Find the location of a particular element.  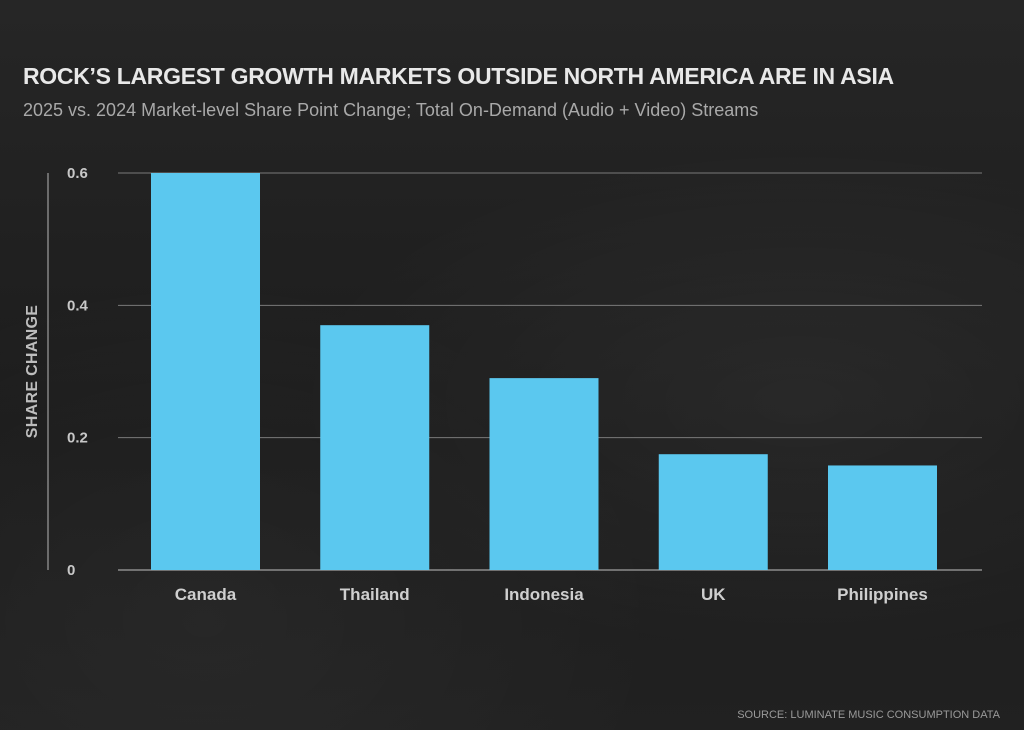

y-axis-title: SHARE CHANGE is located at coordinates (32, 371).